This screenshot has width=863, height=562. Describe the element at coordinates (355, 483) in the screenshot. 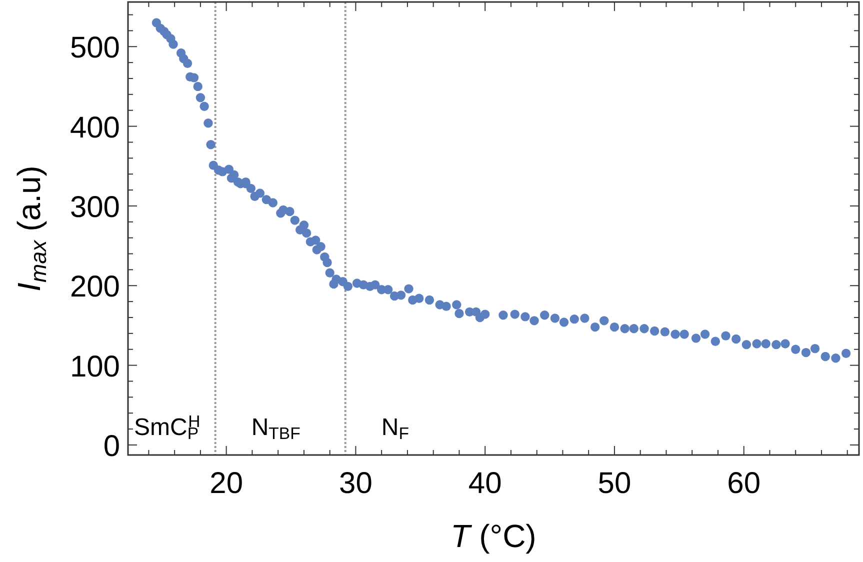

I see `x-tick-label: 30` at that location.